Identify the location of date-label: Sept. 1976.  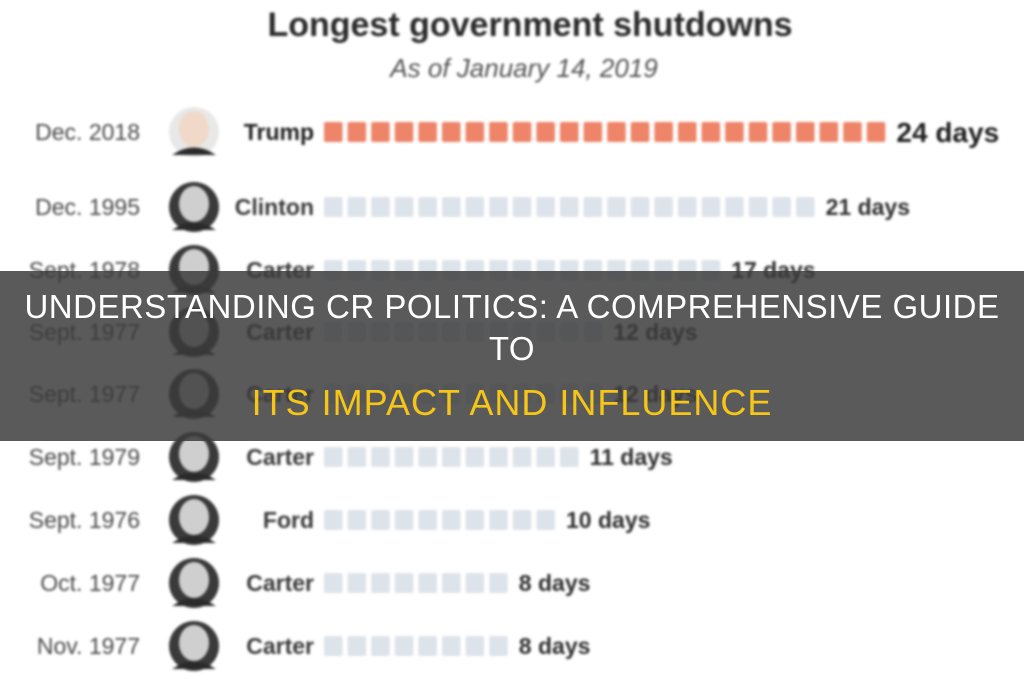
(84, 520).